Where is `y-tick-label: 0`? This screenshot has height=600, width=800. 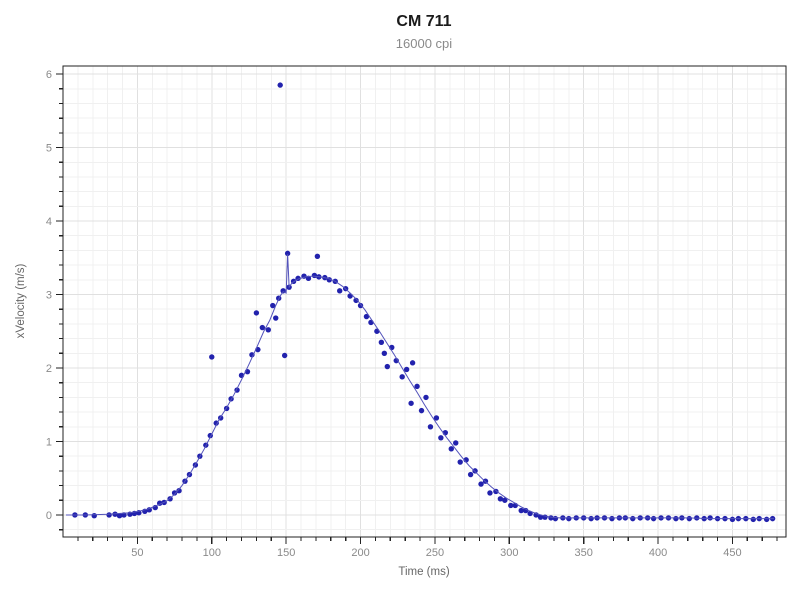 y-tick-label: 0 is located at coordinates (49, 516).